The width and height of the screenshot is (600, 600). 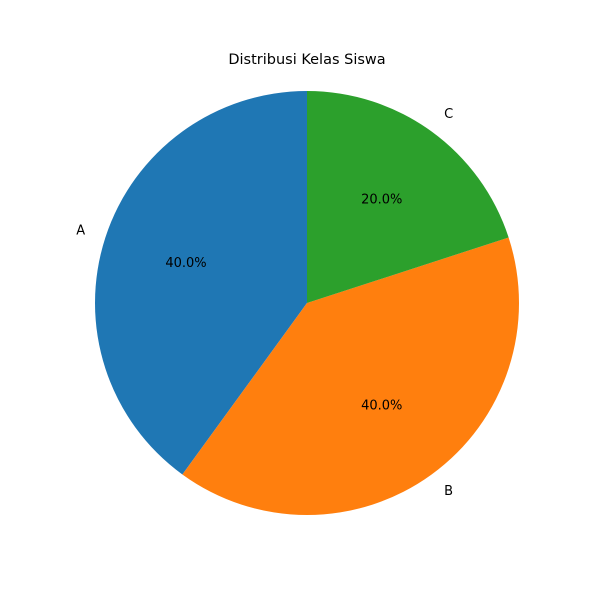 What do you see at coordinates (381, 405) in the screenshot?
I see `percent-label-b: 40.0%` at bounding box center [381, 405].